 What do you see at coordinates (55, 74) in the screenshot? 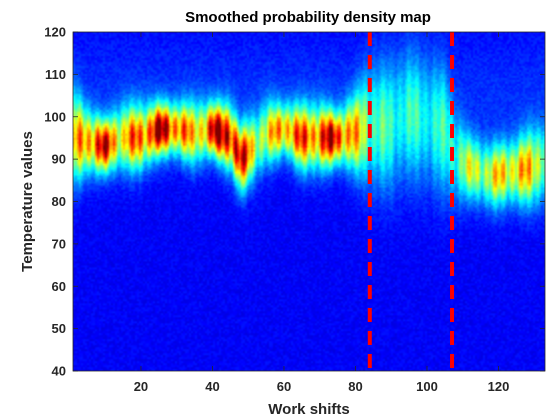
I see `y-tick-label: 110` at bounding box center [55, 74].